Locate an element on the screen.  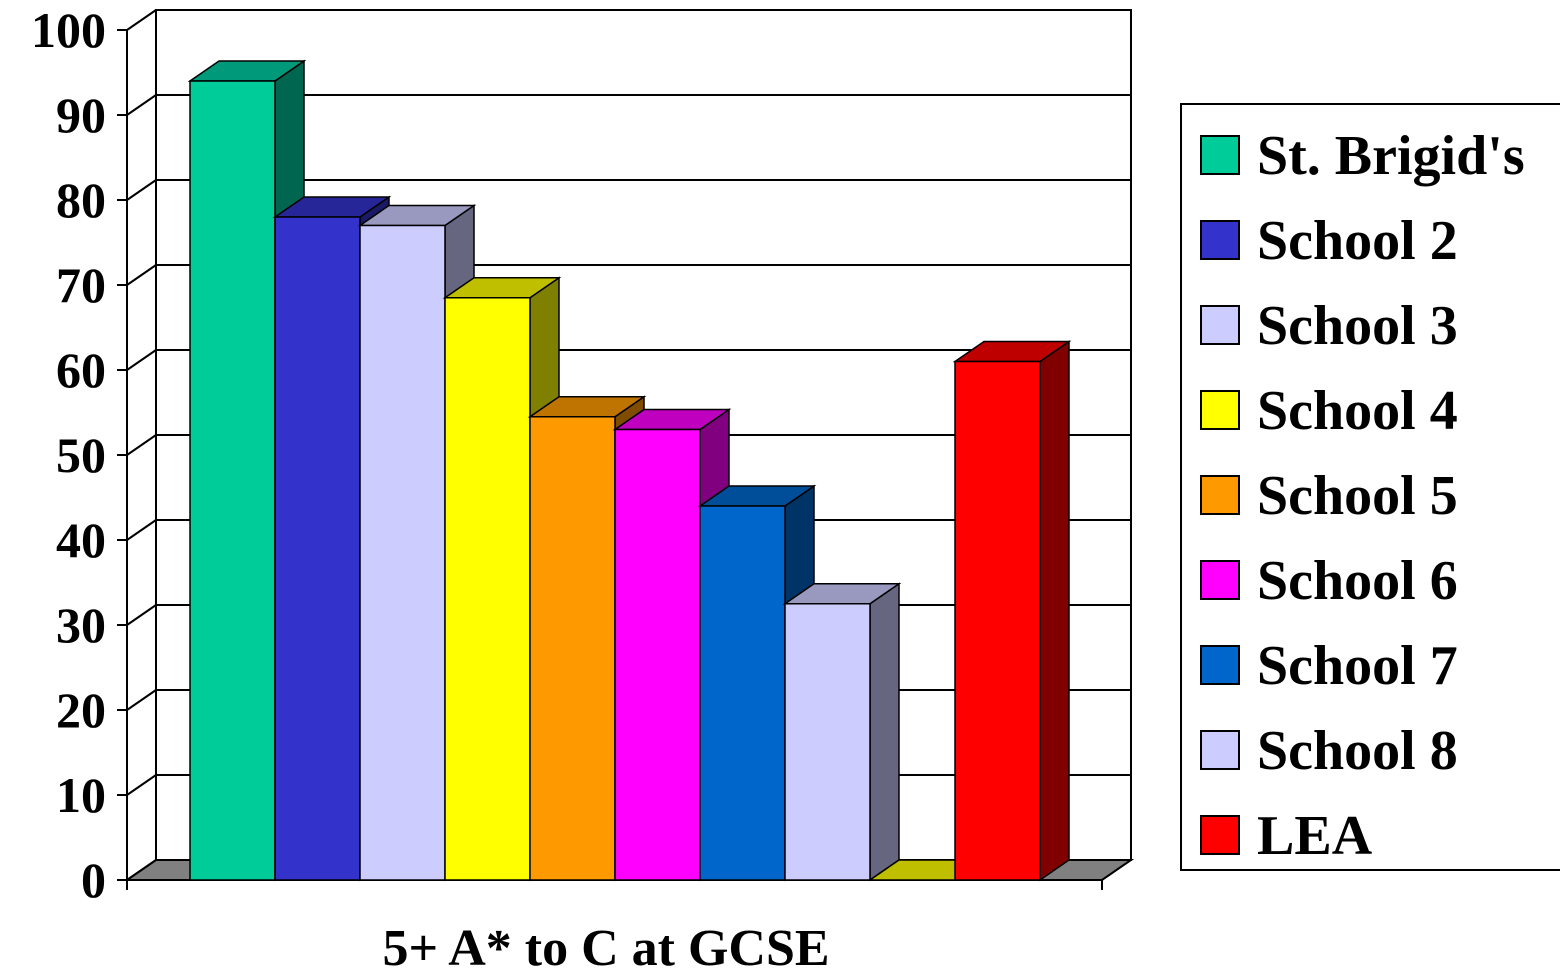
x-axis-label: 5+ A* to C at GCSE is located at coordinates (605, 947).